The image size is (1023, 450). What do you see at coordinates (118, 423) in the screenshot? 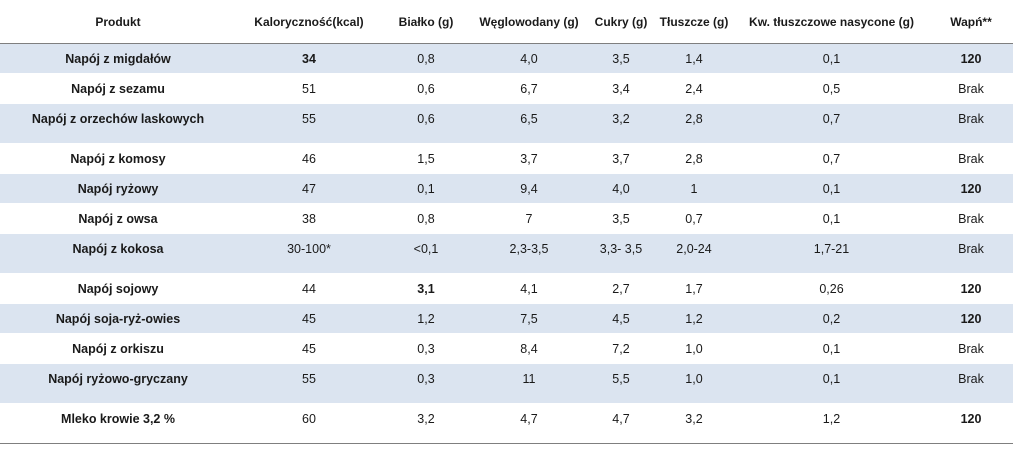
I see `product-name: Mleko krowie 3,2 %` at bounding box center [118, 423].